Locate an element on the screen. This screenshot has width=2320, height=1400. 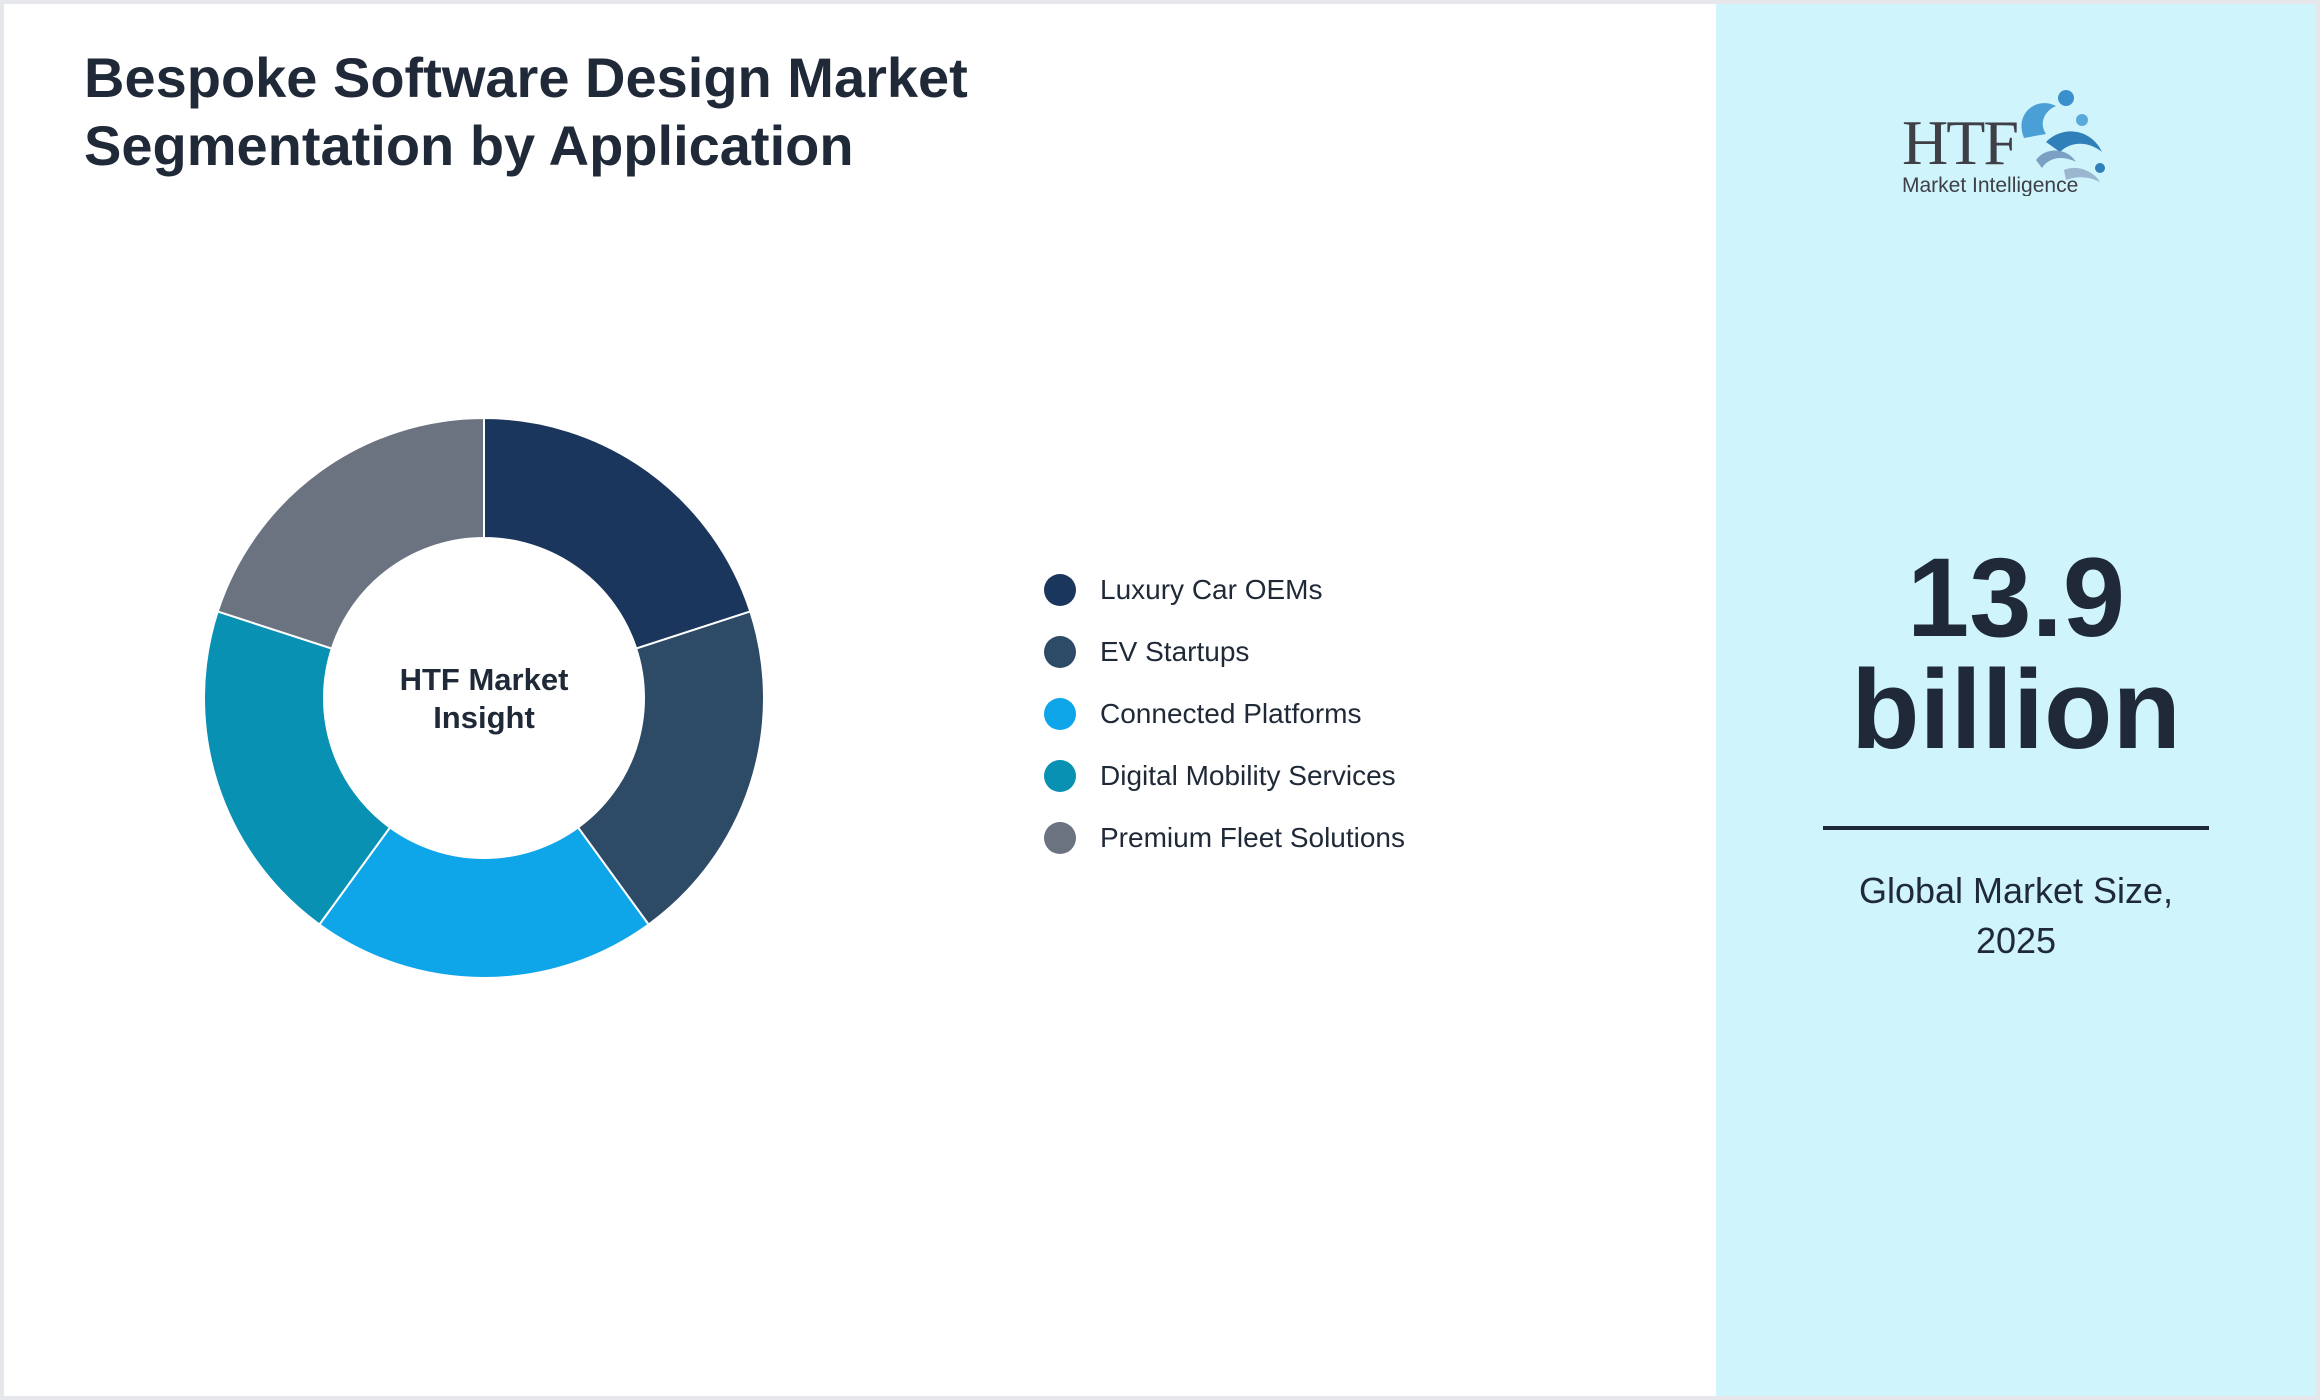
htf-logo: HTF Market Intelligence is located at coordinates (2003, 143).